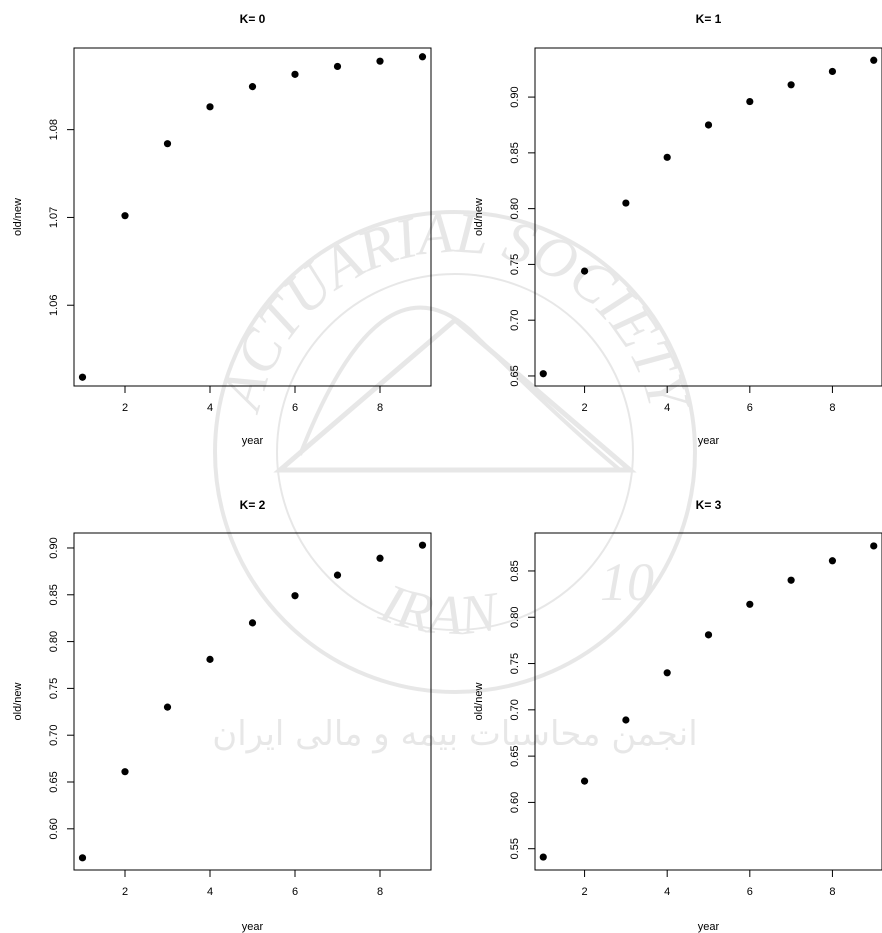 This screenshot has width=882, height=933. Describe the element at coordinates (438, 610) in the screenshot. I see `watermark-bottom-text: IRAN` at that location.